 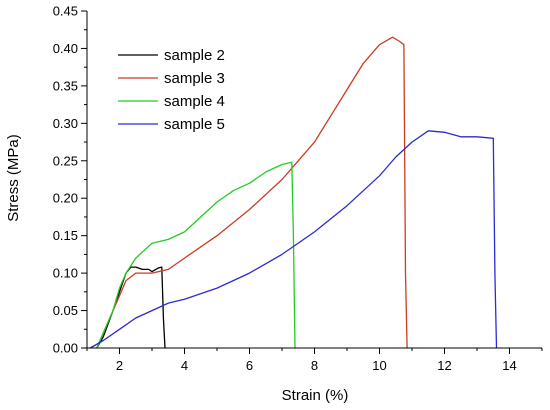 I want to click on y-tick-label: 0.45, so click(x=65, y=11).